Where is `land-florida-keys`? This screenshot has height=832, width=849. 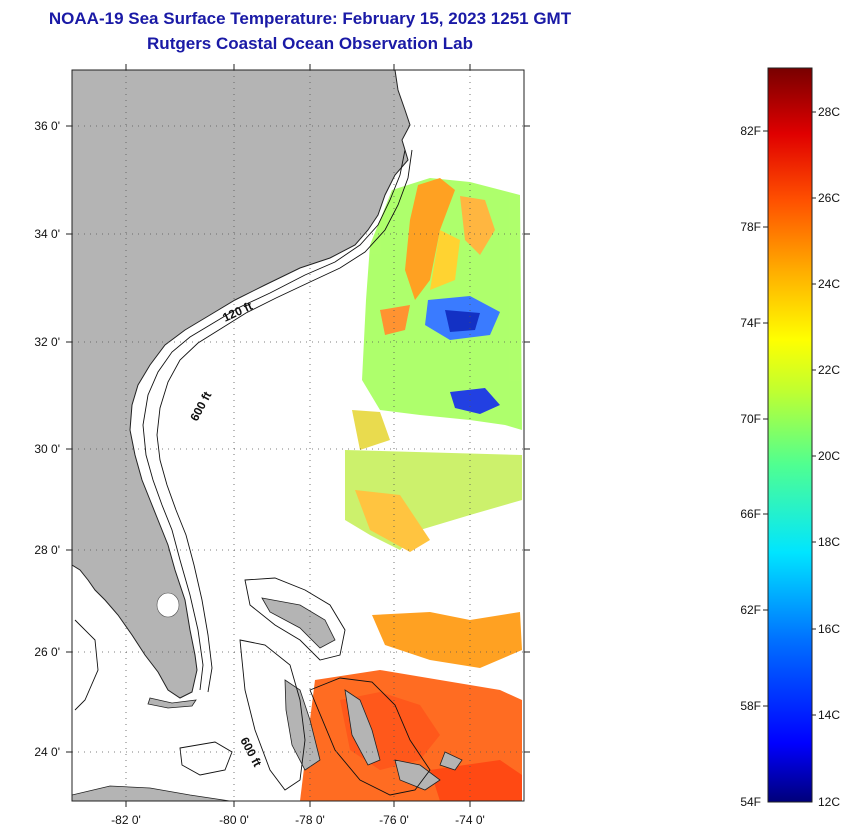 land-florida-keys is located at coordinates (172, 703).